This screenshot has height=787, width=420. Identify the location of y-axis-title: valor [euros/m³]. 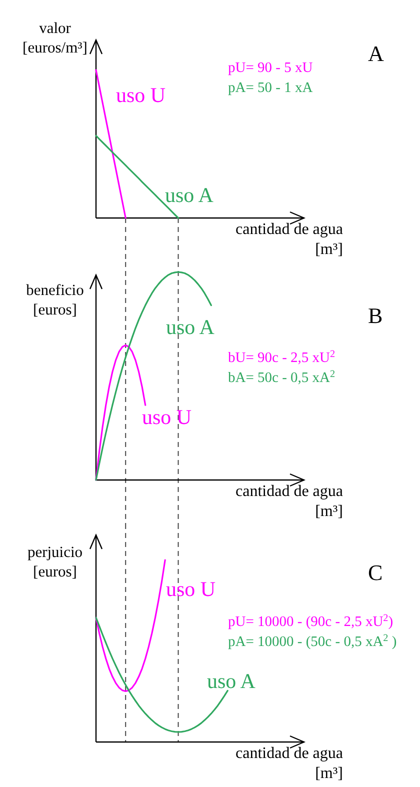
(55, 38).